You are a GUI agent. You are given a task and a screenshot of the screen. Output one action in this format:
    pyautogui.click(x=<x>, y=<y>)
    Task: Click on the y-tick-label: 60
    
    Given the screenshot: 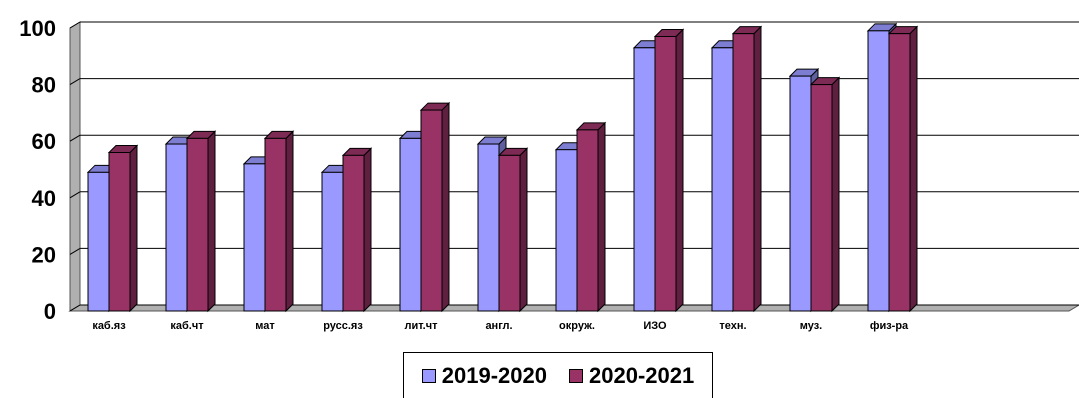 What is the action you would take?
    pyautogui.click(x=44, y=141)
    